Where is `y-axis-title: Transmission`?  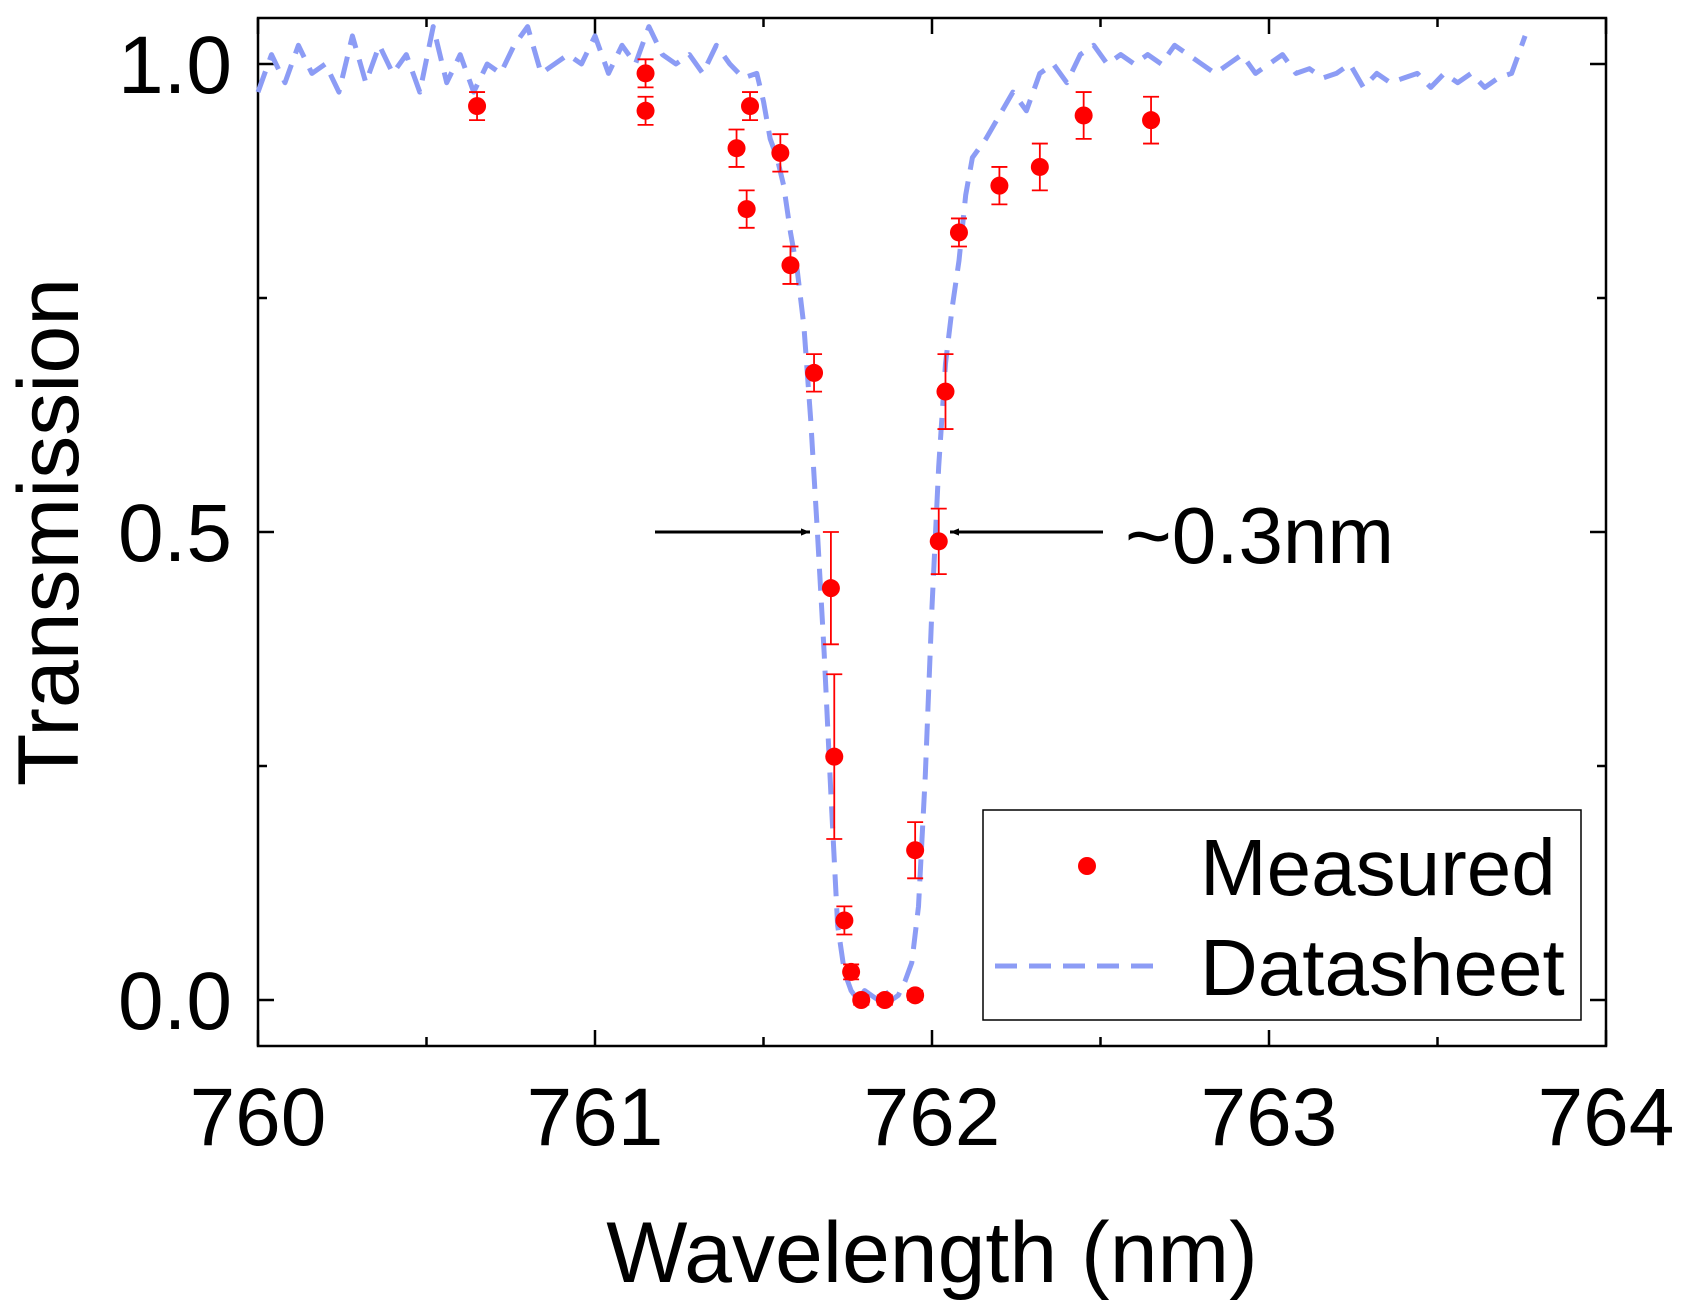 y-axis-title: Transmission is located at coordinates (49, 532).